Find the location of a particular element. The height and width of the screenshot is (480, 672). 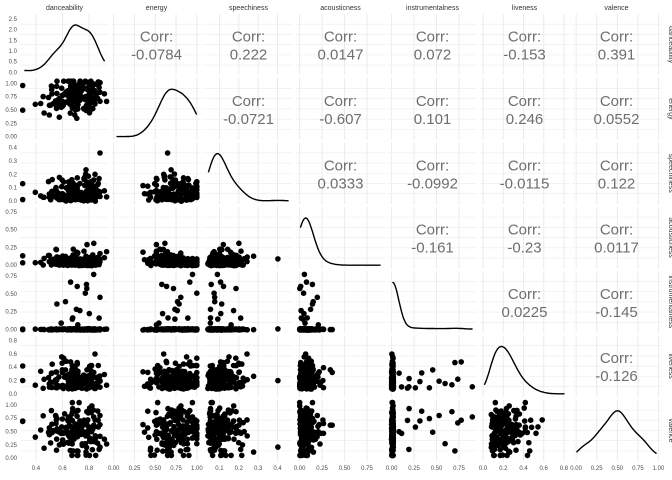

panel-acousticness-valence: Corr:0.0117 is located at coordinates (616, 237).